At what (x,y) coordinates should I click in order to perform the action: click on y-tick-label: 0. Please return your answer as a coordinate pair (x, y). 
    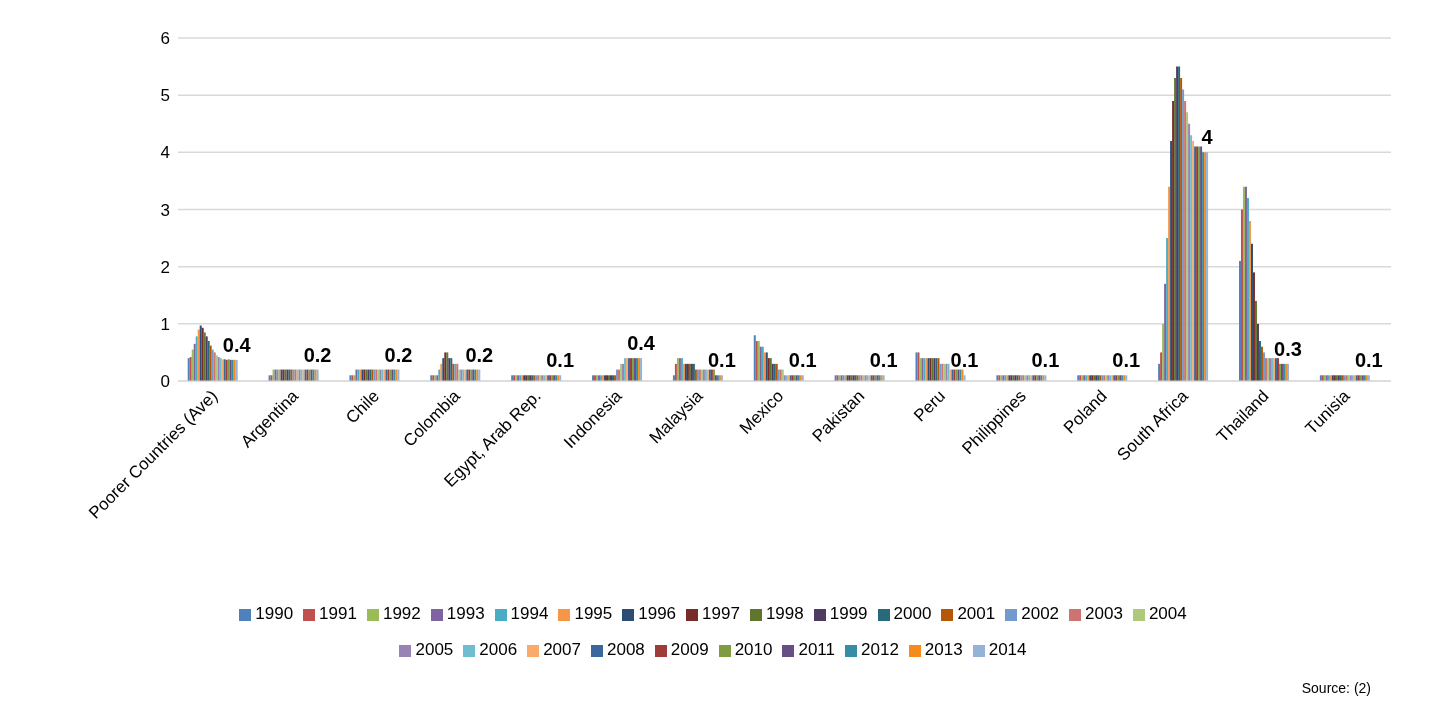
    Looking at the image, I should click on (165, 382).